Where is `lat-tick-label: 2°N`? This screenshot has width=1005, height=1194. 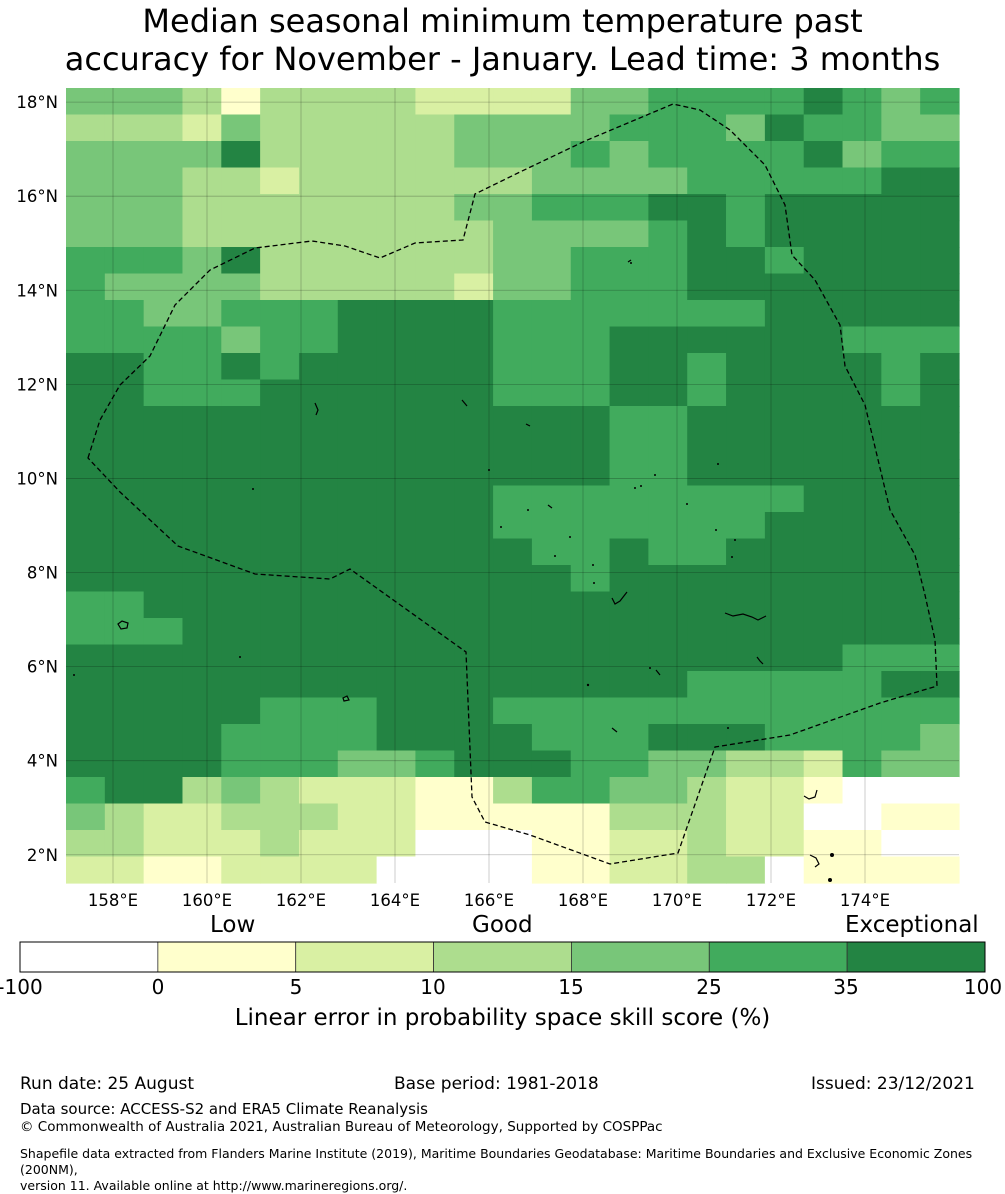 lat-tick-label: 2°N is located at coordinates (42, 855).